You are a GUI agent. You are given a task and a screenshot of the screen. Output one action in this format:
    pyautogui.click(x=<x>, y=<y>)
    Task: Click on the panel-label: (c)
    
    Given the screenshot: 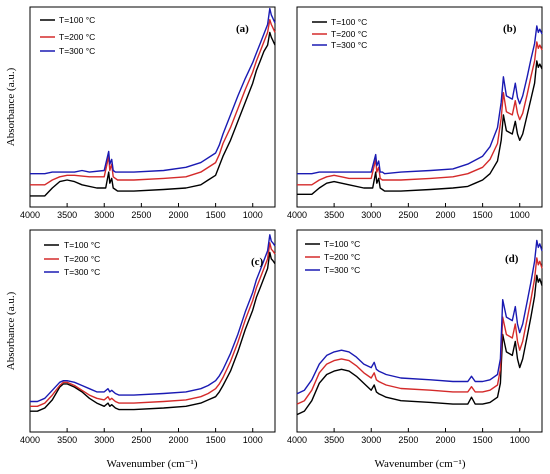 What is the action you would take?
    pyautogui.click(x=257, y=262)
    